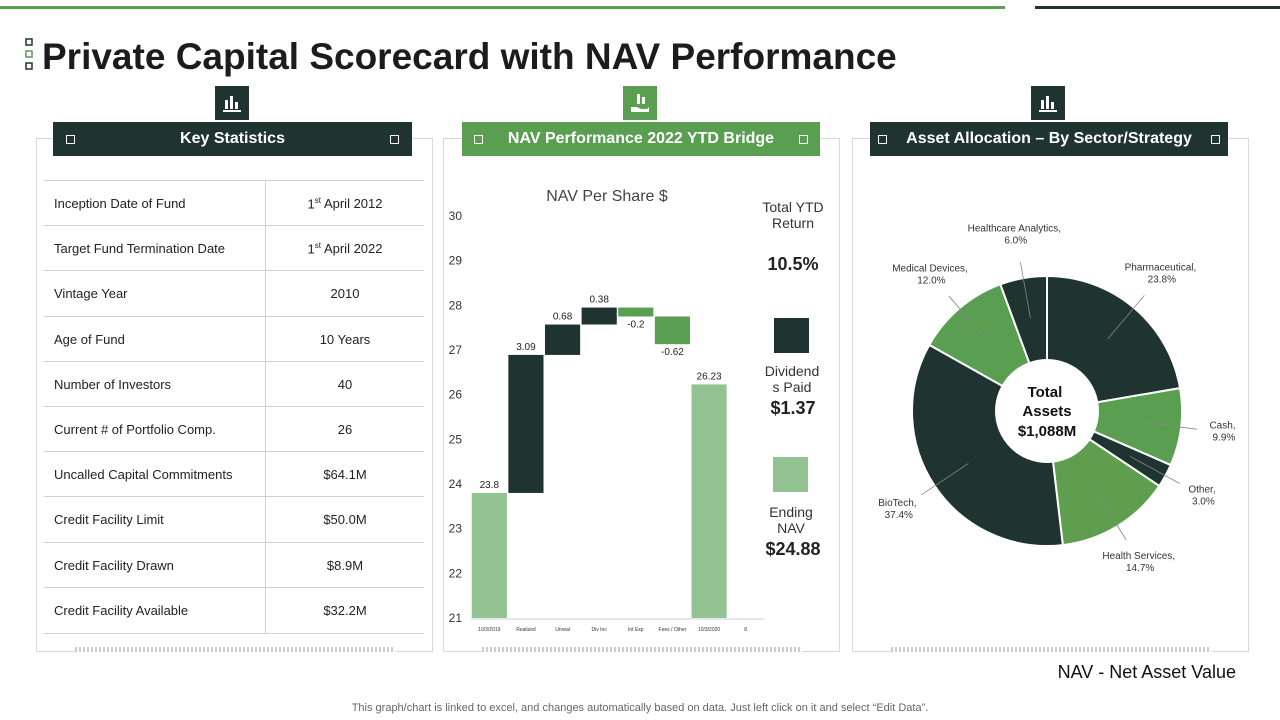  What do you see at coordinates (1223, 431) in the screenshot?
I see `slice-label: Cash, 9.9%` at bounding box center [1223, 431].